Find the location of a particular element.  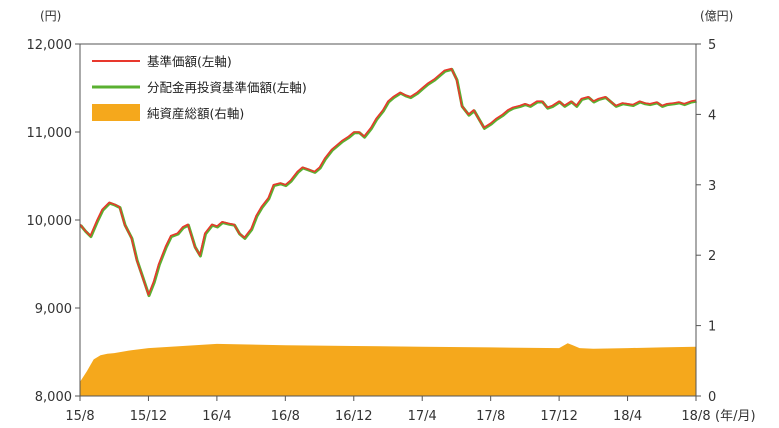

net-assets-area-layer is located at coordinates (388, 369).